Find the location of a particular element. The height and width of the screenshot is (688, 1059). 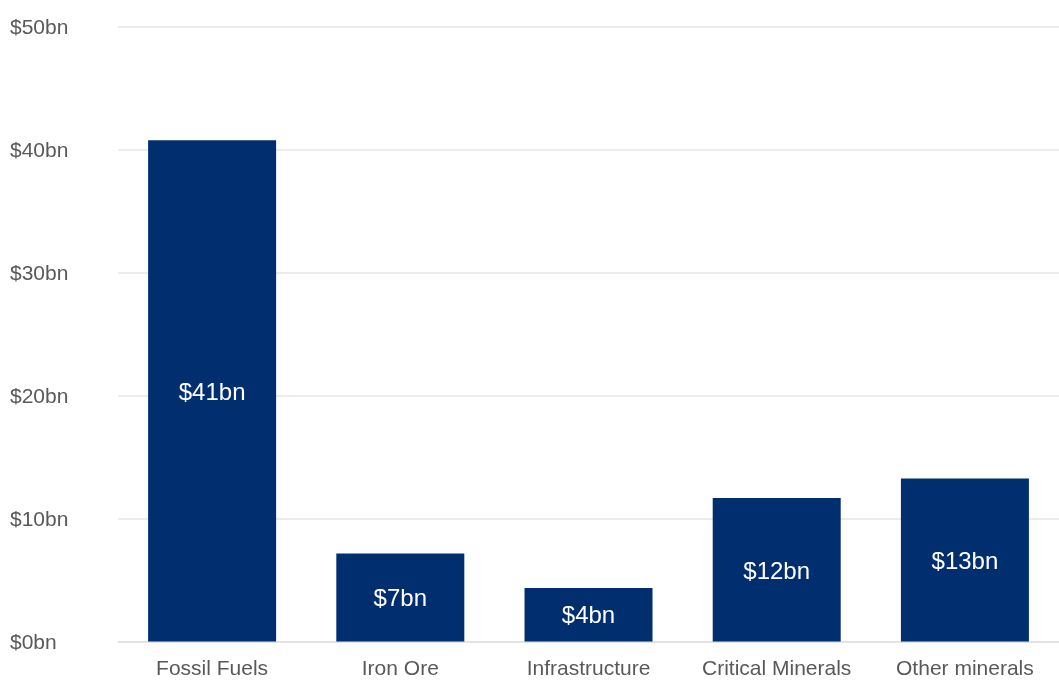

data-label: $7bn is located at coordinates (400, 598).